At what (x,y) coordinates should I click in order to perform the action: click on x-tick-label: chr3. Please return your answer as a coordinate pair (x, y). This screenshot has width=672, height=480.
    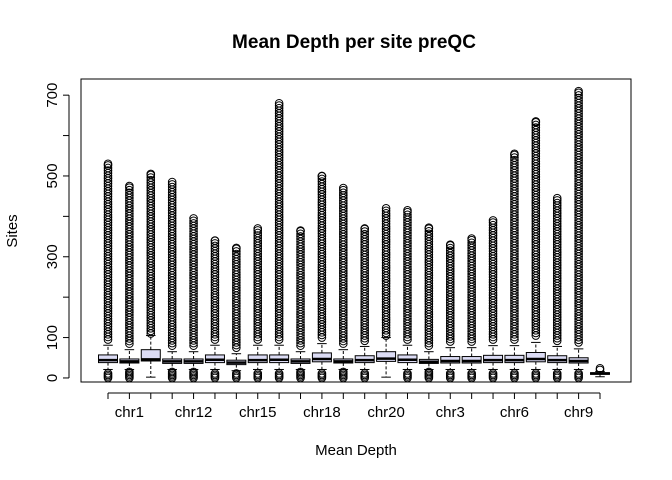
    Looking at the image, I should click on (450, 412).